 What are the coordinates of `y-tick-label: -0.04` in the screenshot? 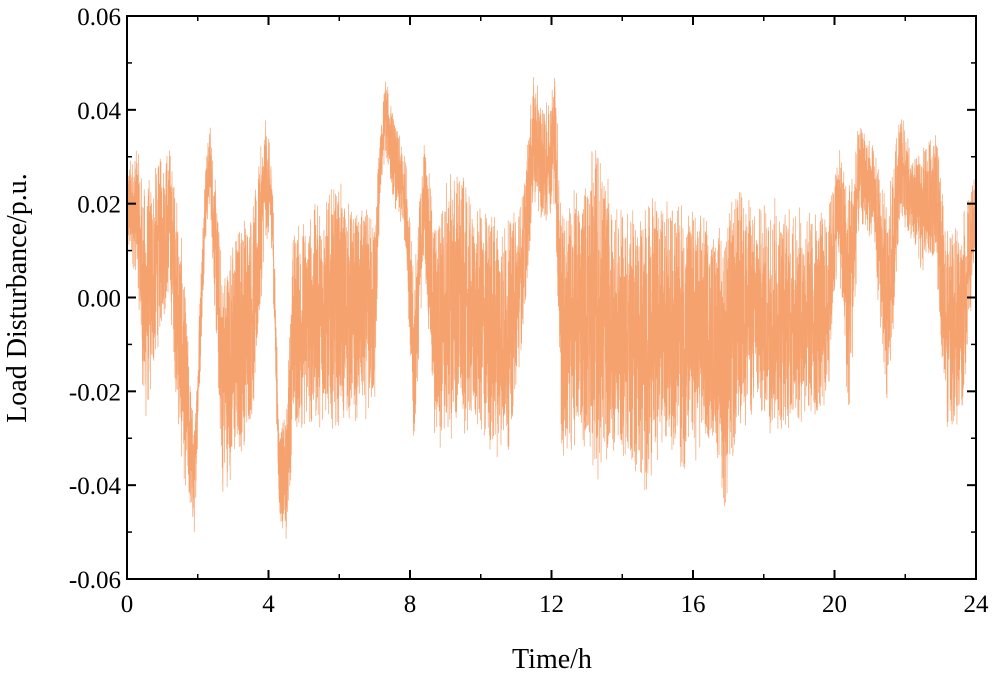 It's located at (95, 486).